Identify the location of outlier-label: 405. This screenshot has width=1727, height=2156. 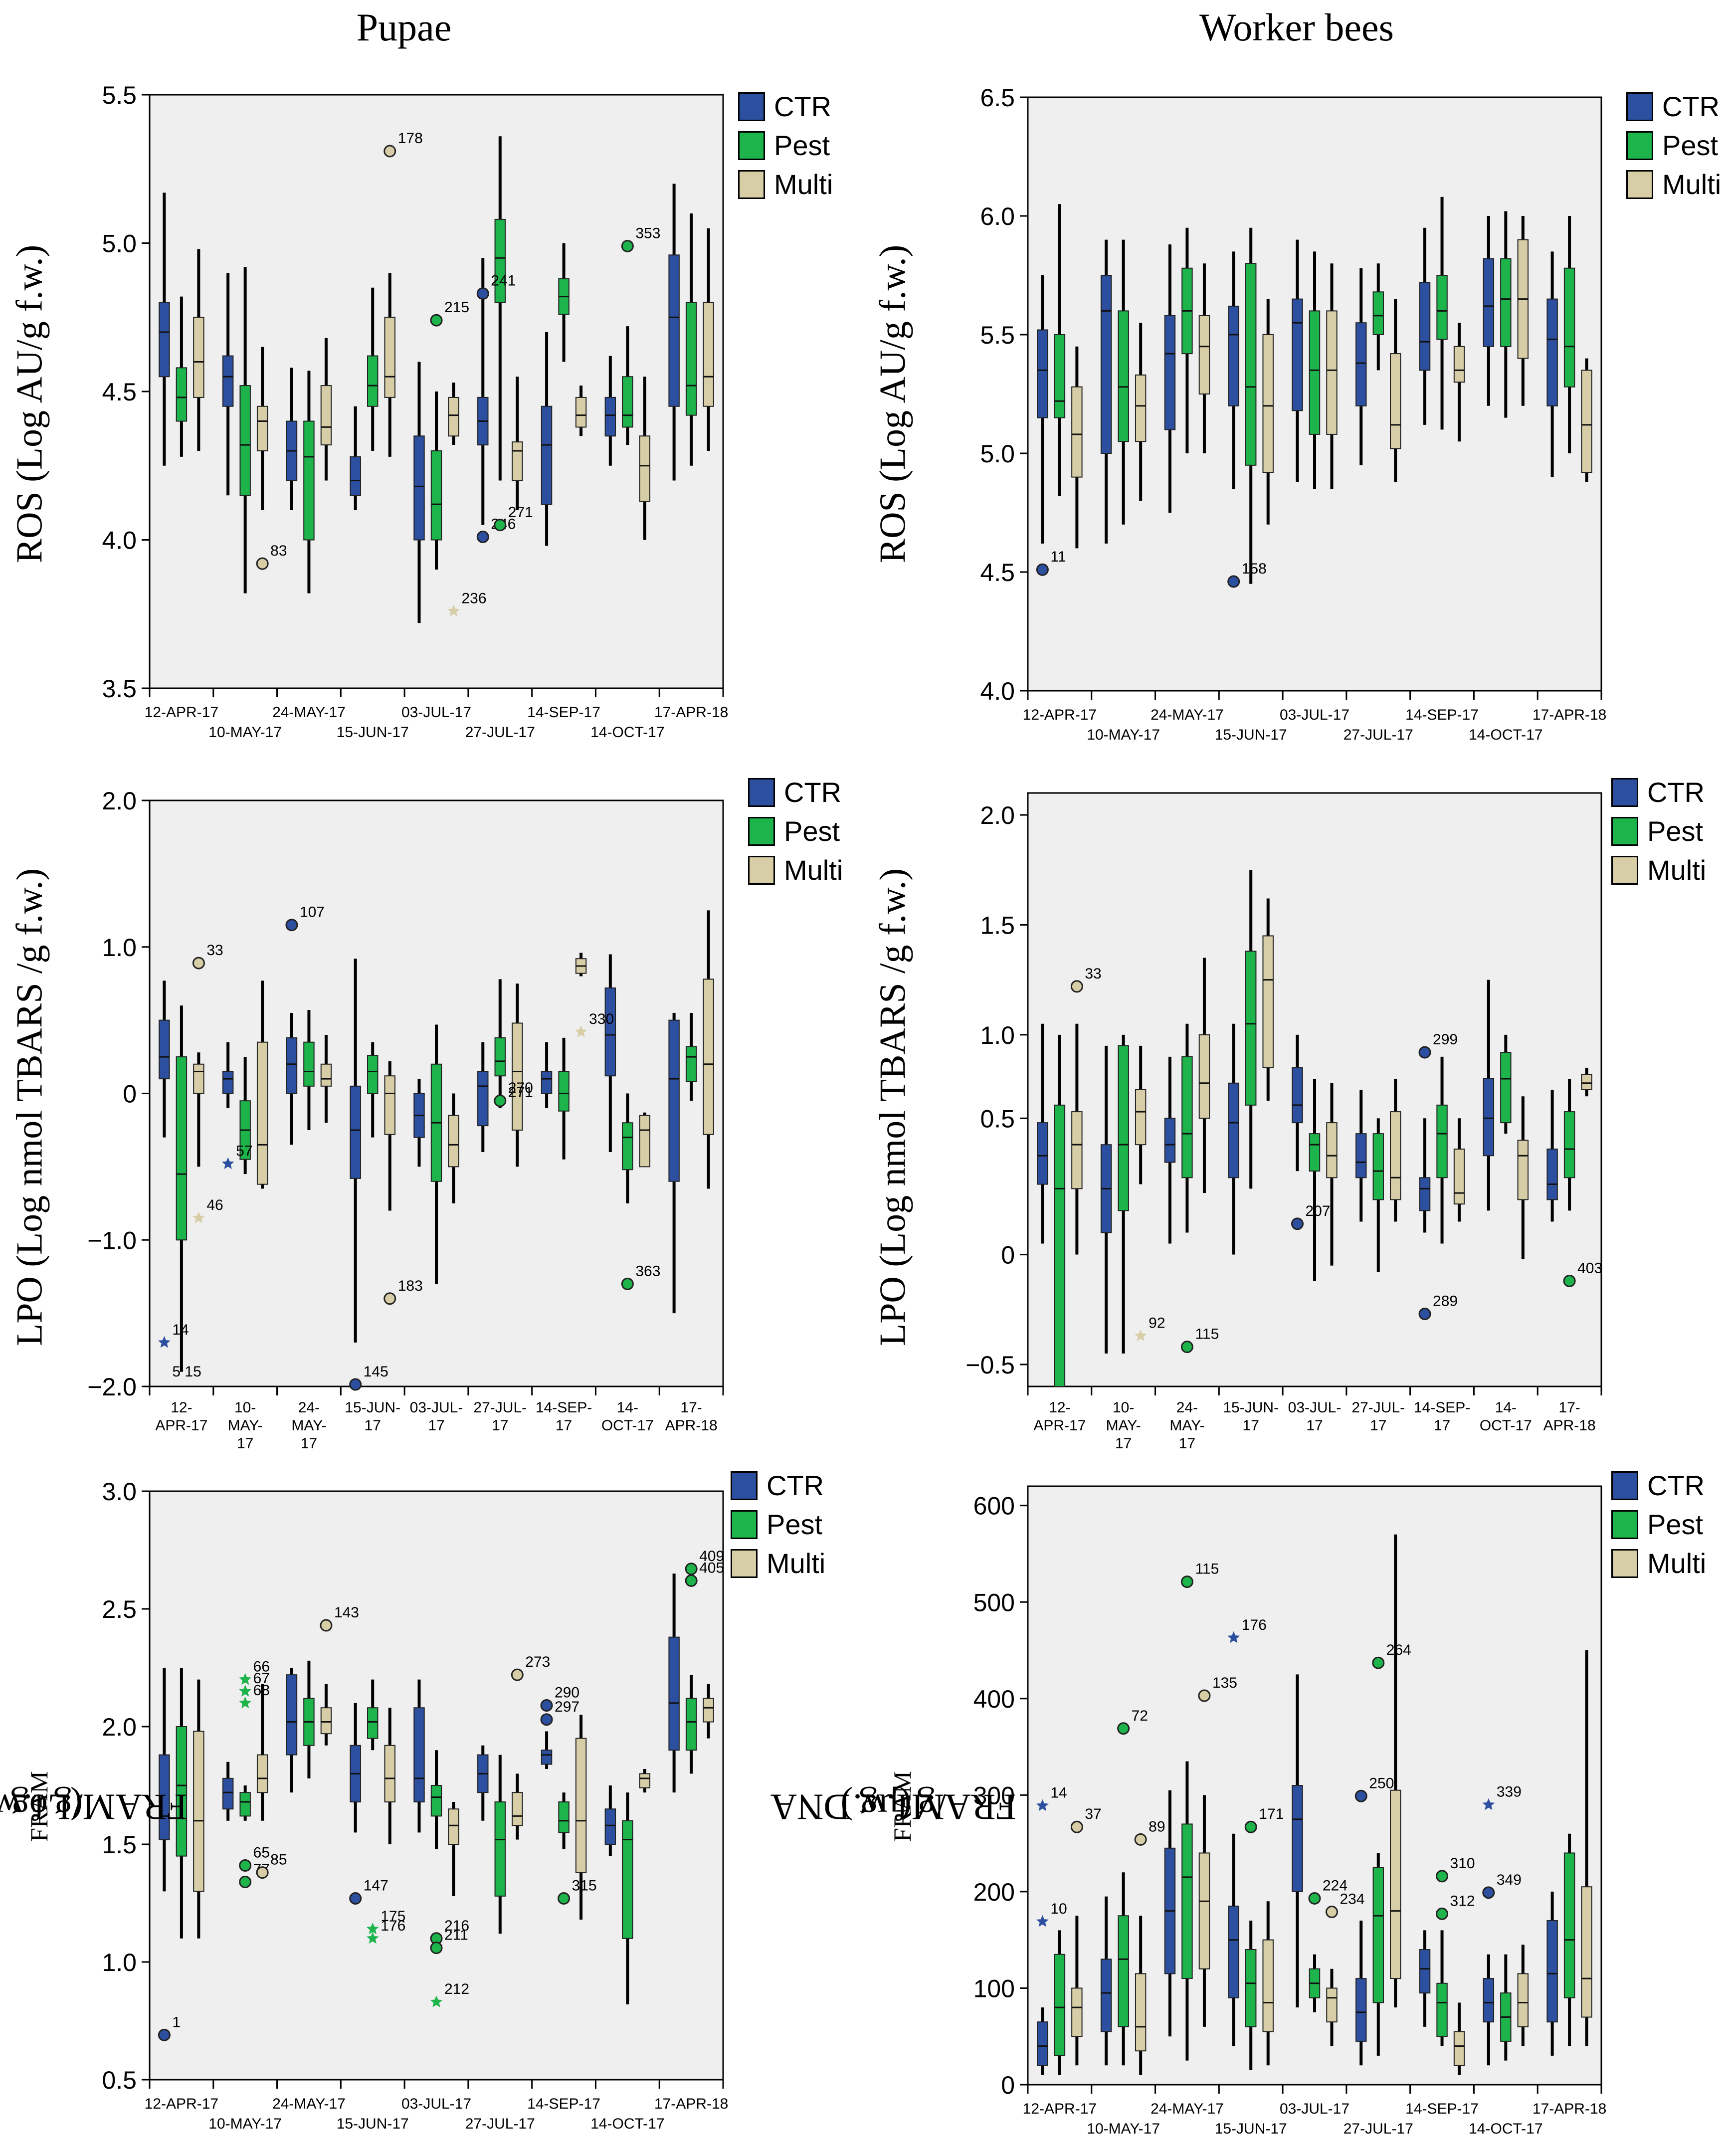
(711, 1568).